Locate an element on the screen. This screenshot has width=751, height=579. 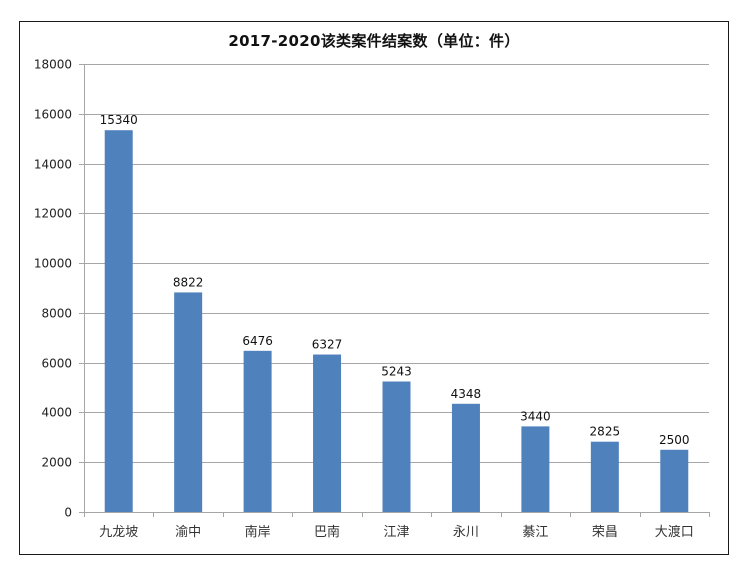
y-tick-label: 8000 is located at coordinates (56, 314).